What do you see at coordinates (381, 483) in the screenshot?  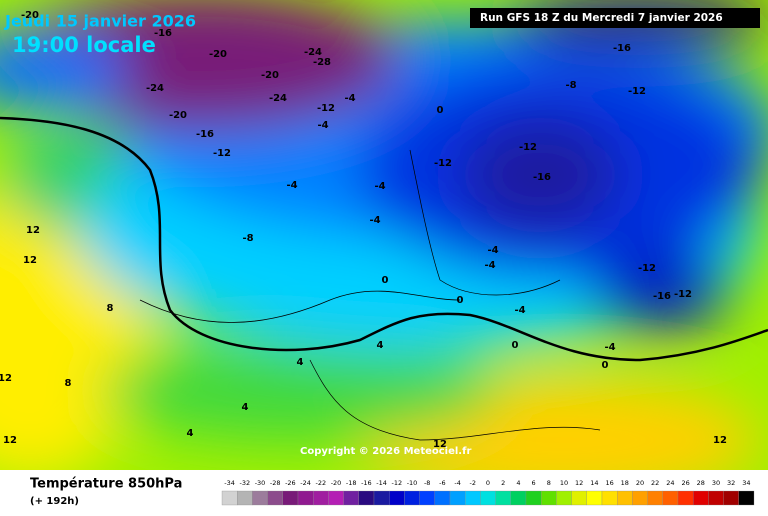 I see `scale-label: -14` at bounding box center [381, 483].